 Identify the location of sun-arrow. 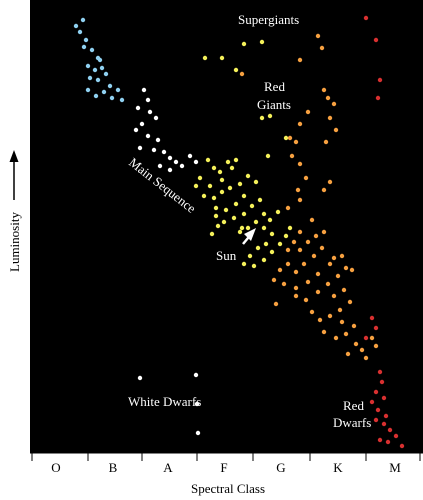
(249, 236).